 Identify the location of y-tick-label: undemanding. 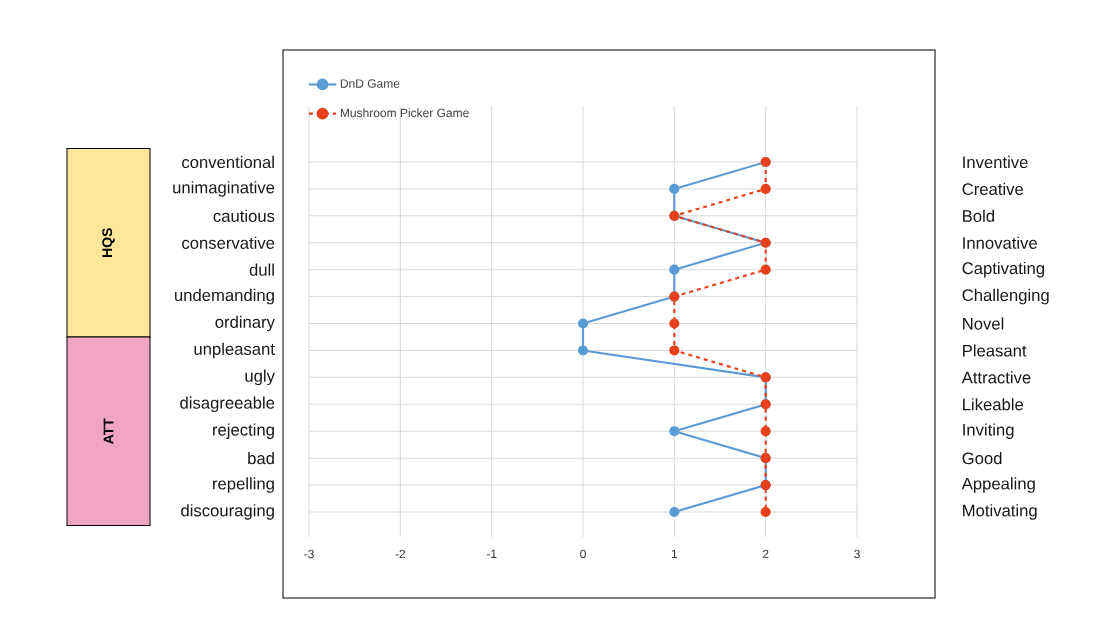
(224, 296).